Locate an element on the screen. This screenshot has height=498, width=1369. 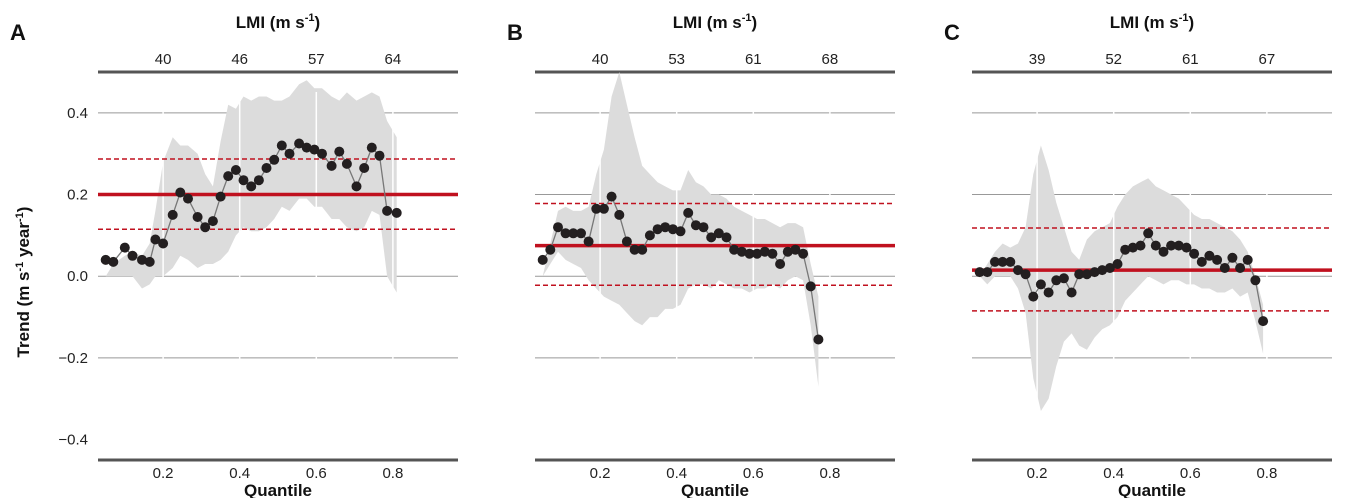
top-tick-label: 40 is located at coordinates (600, 59).